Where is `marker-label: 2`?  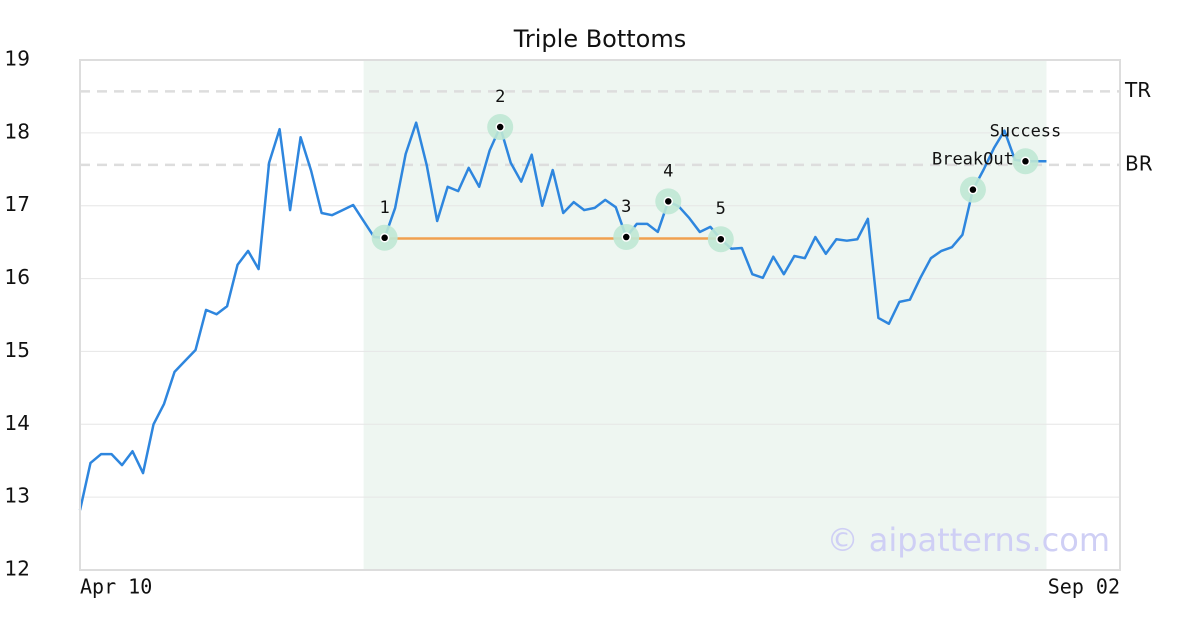
marker-label: 2 is located at coordinates (500, 97).